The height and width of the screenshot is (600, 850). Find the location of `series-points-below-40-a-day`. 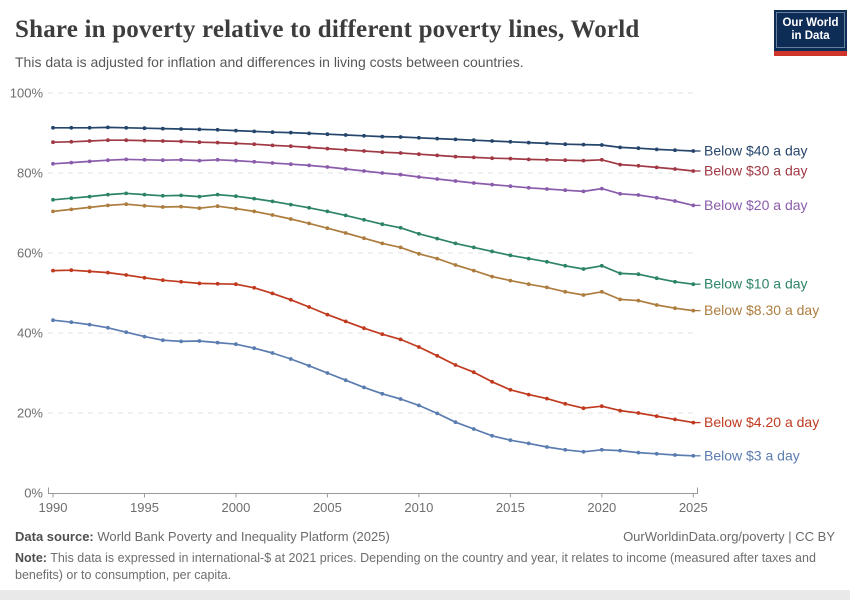

series-points-below-40-a-day is located at coordinates (373, 139).